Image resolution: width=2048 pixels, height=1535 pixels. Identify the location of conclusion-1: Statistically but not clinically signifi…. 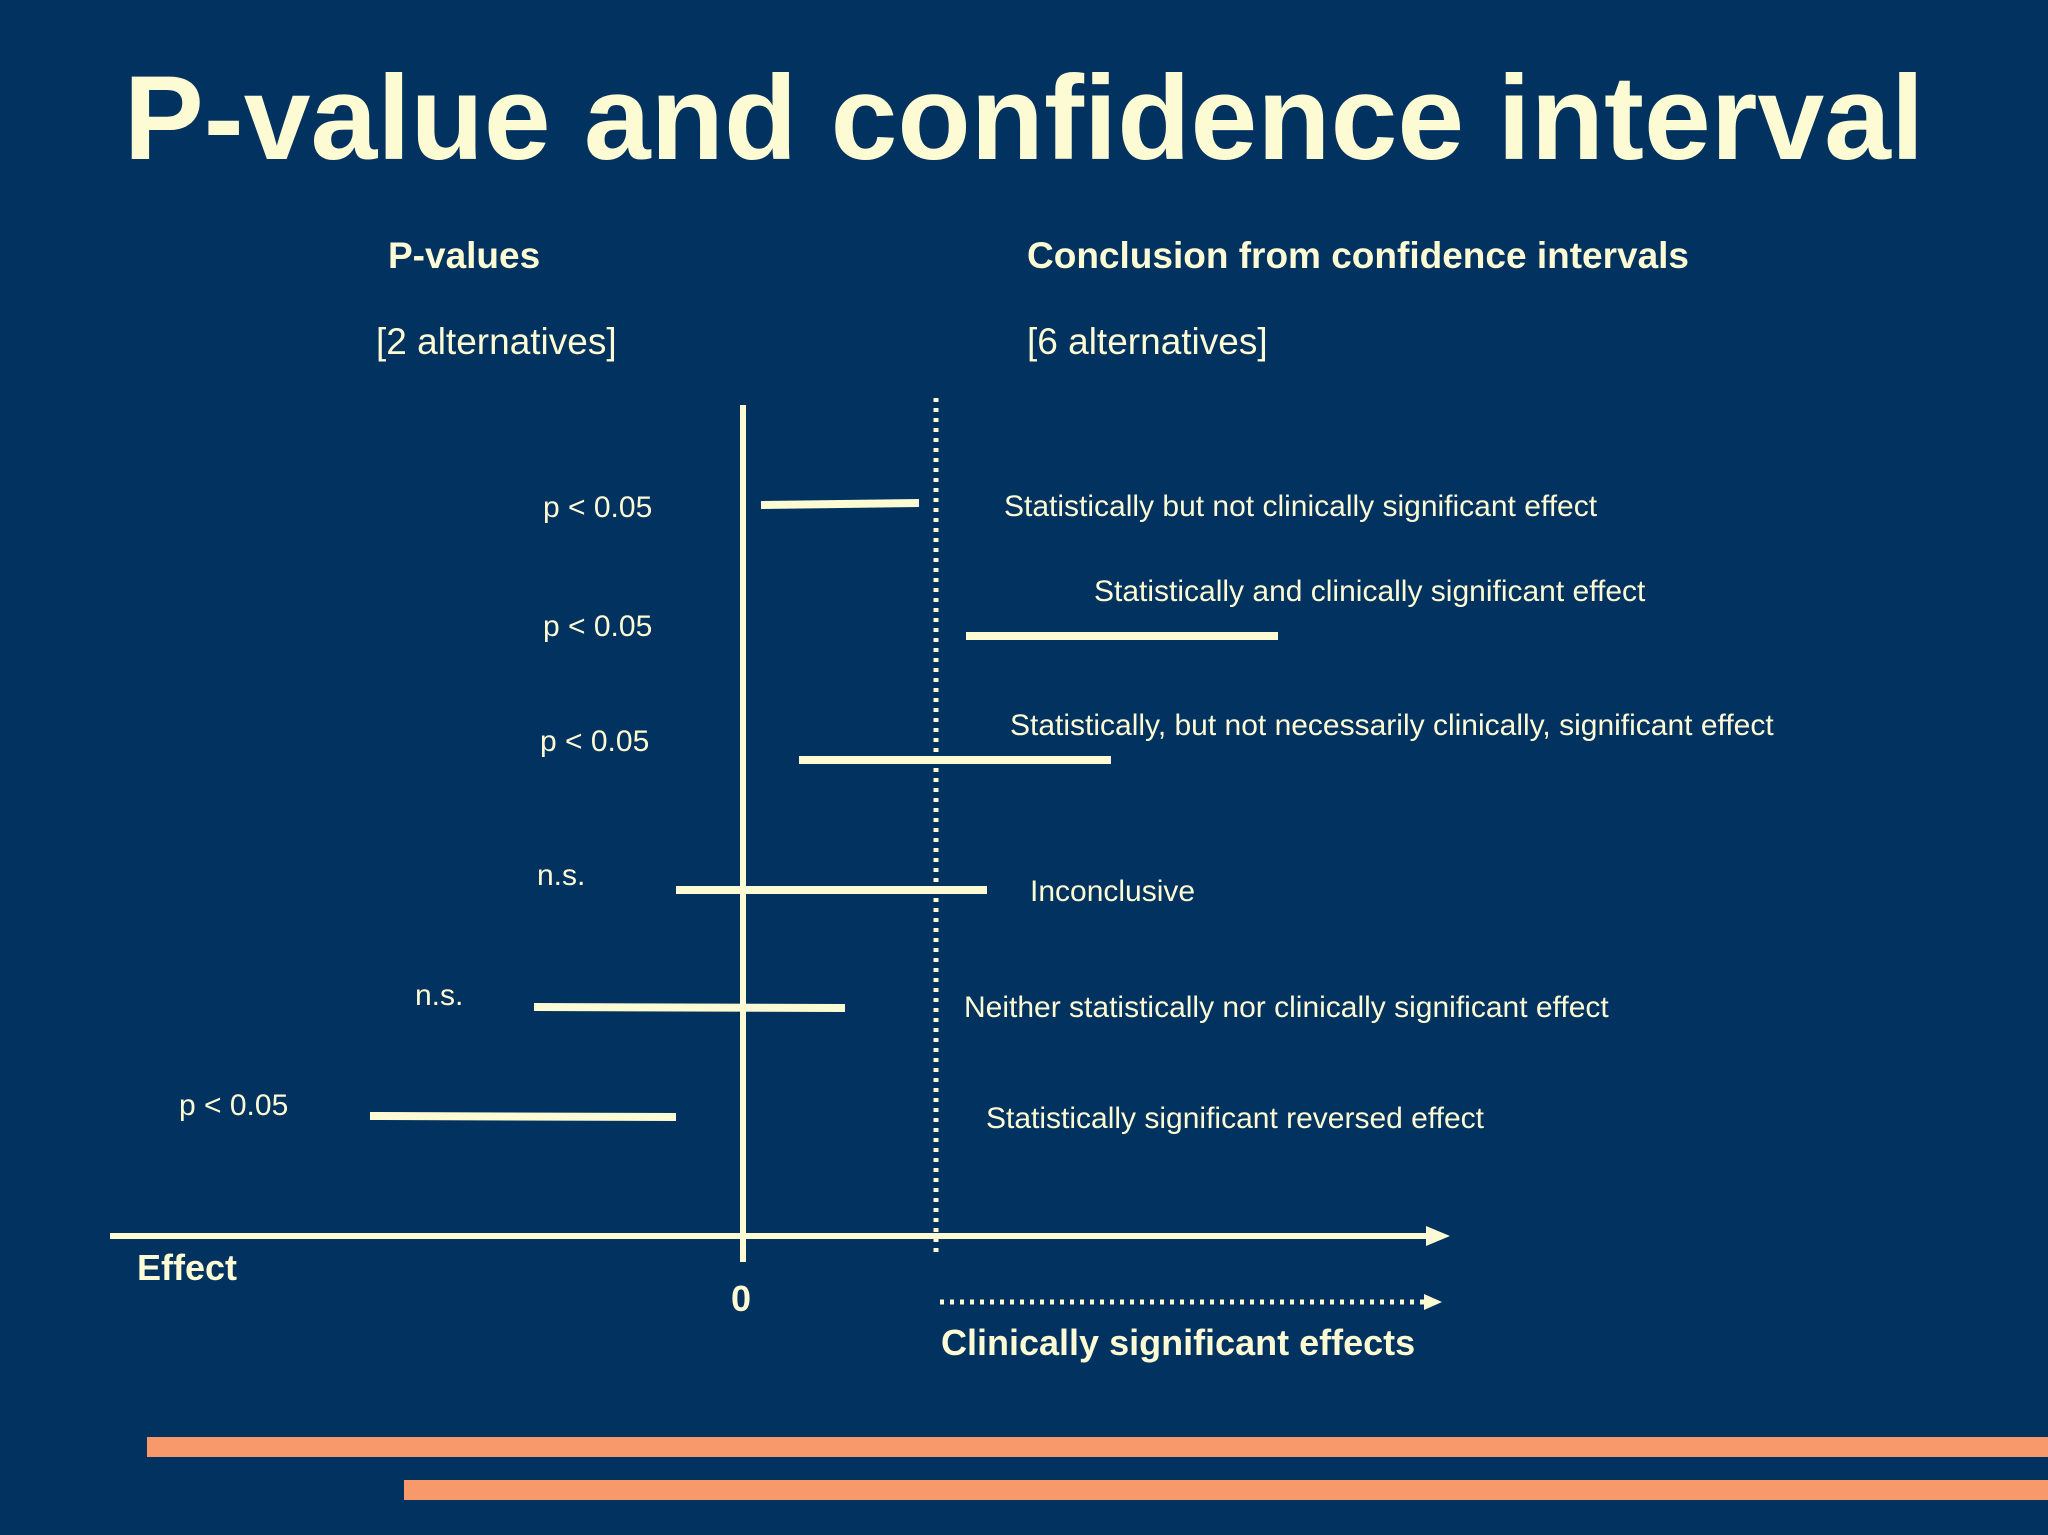
(1301, 506).